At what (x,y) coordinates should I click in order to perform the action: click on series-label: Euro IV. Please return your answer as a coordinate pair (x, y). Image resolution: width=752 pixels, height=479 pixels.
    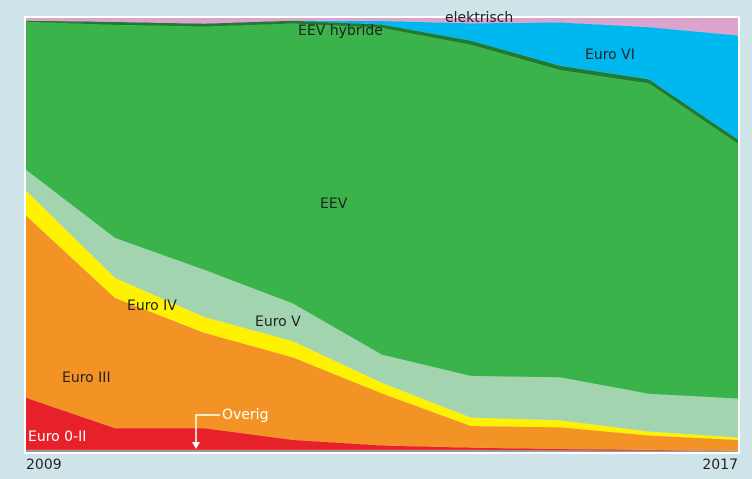
    Looking at the image, I should click on (152, 306).